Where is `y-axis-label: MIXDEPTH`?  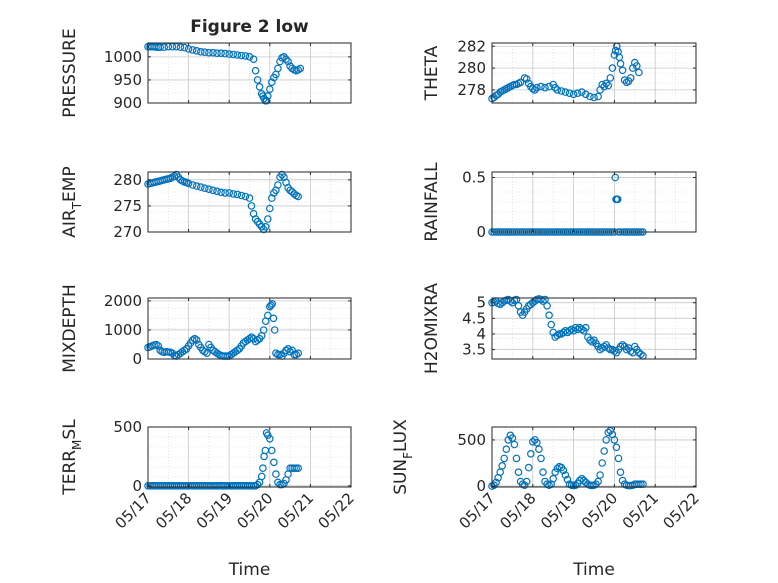 y-axis-label: MIXDEPTH is located at coordinates (70, 328).